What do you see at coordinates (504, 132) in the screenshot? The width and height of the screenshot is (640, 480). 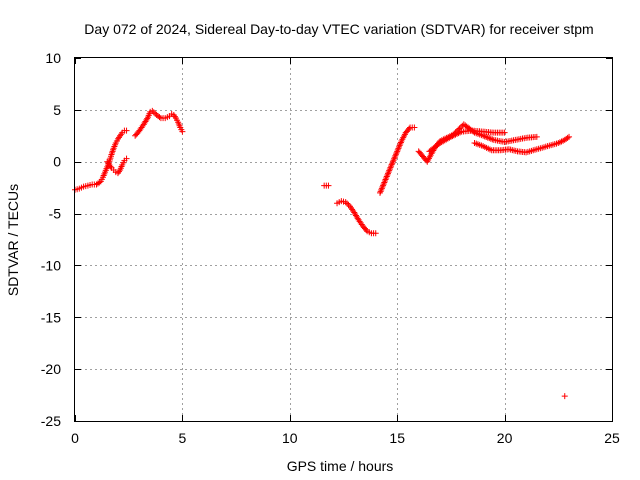 I see `data-point-arc8` at bounding box center [504, 132].